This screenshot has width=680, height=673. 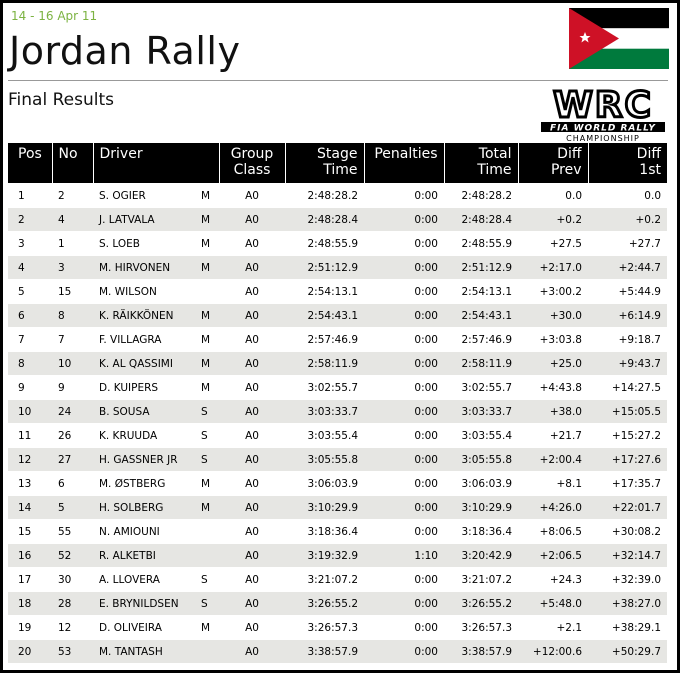 What do you see at coordinates (481, 363) in the screenshot?
I see `cell-total: 2:58:11.9` at bounding box center [481, 363].